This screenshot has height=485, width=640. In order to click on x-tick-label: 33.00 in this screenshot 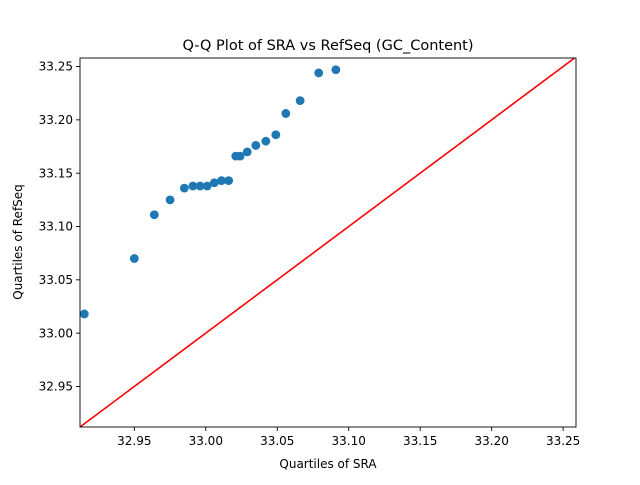, I will do `click(206, 441)`.